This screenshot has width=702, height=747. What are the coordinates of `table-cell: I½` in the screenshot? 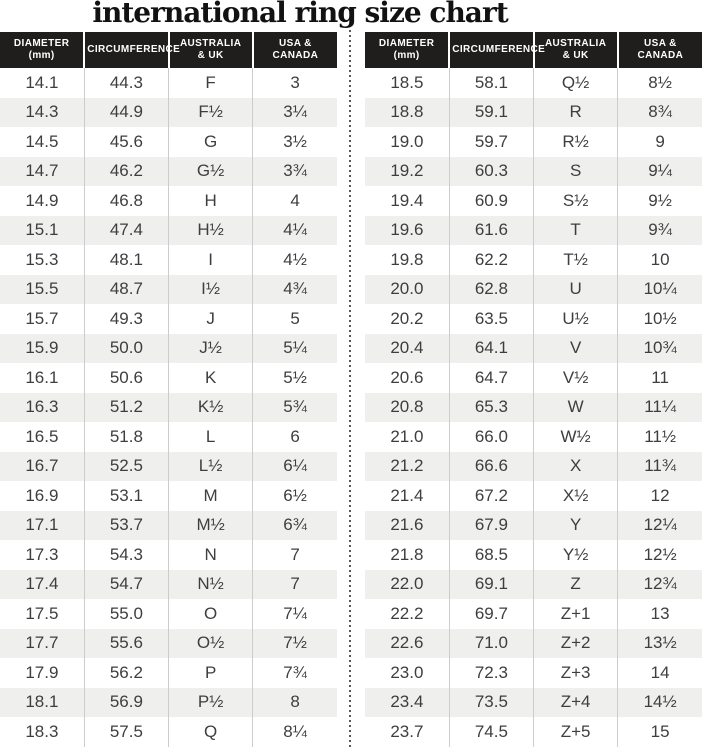 It's located at (210, 289).